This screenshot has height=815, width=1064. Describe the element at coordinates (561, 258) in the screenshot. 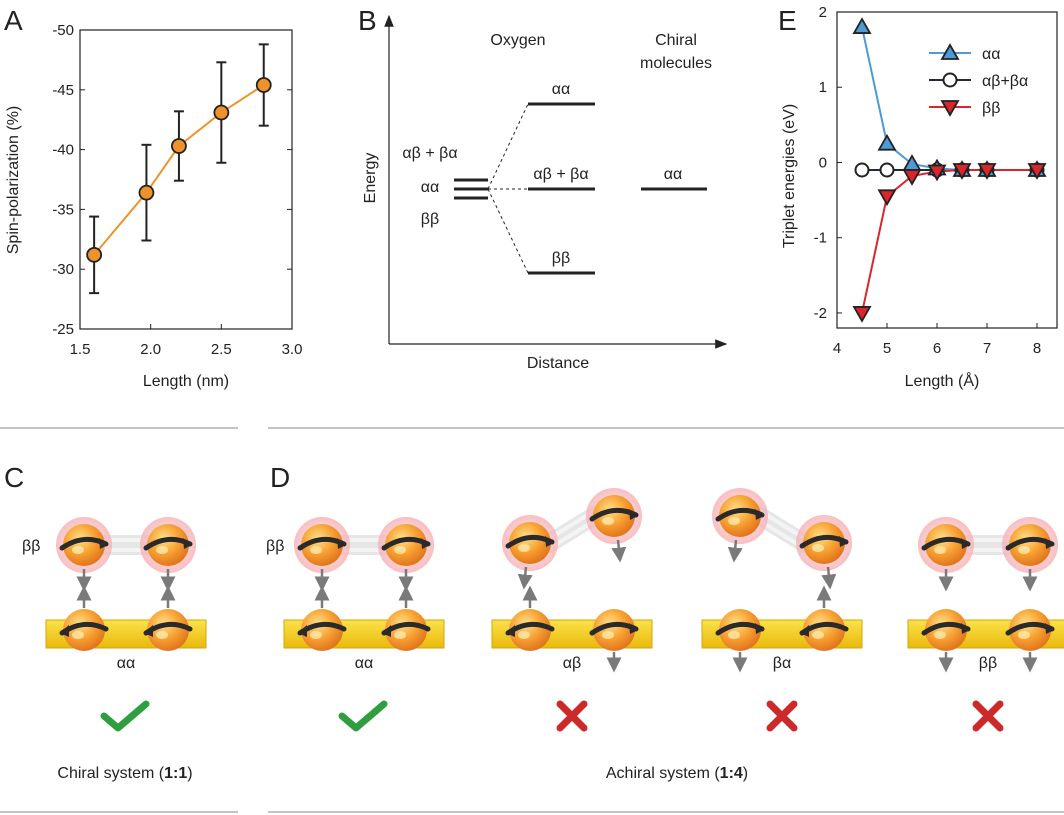

I see `oxygen-level-bb-label: ββ` at that location.